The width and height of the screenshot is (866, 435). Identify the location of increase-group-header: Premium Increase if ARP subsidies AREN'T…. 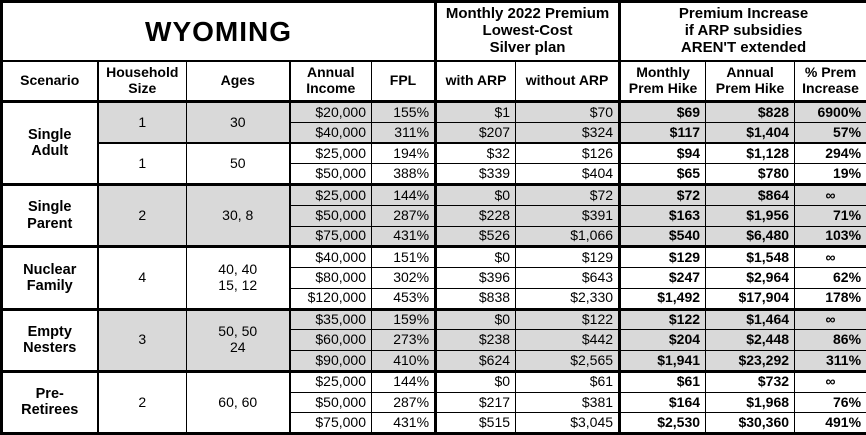
(742, 31).